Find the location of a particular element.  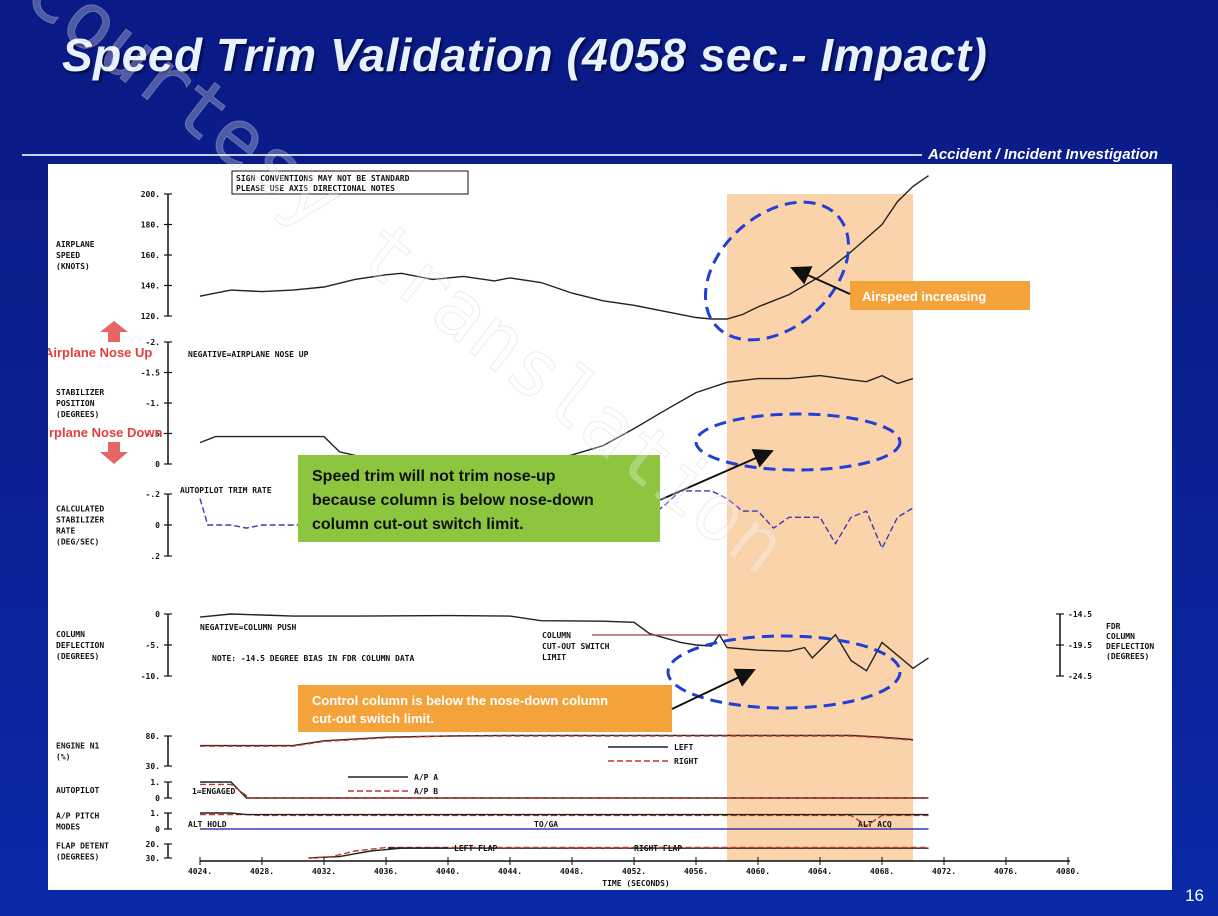

stabilizer-y-label: (DEGREES) is located at coordinates (77, 414).